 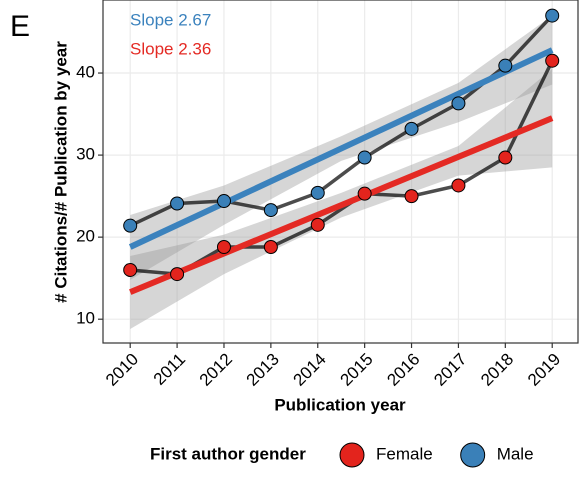 What do you see at coordinates (60, 172) in the screenshot?
I see `y-axis-label: # Citations/# Publication by year` at bounding box center [60, 172].